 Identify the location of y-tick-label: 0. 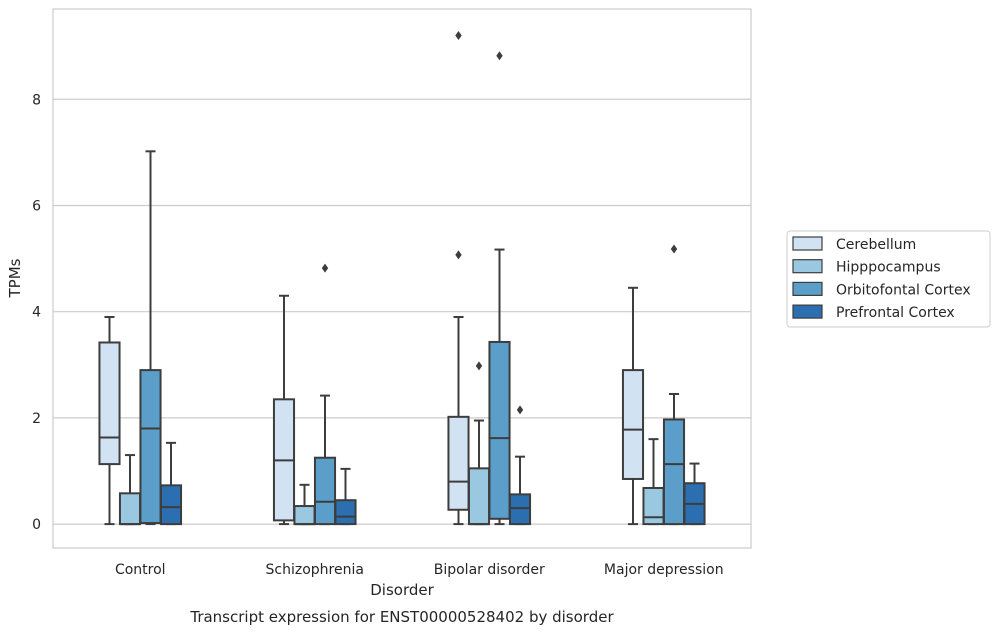
(36, 525).